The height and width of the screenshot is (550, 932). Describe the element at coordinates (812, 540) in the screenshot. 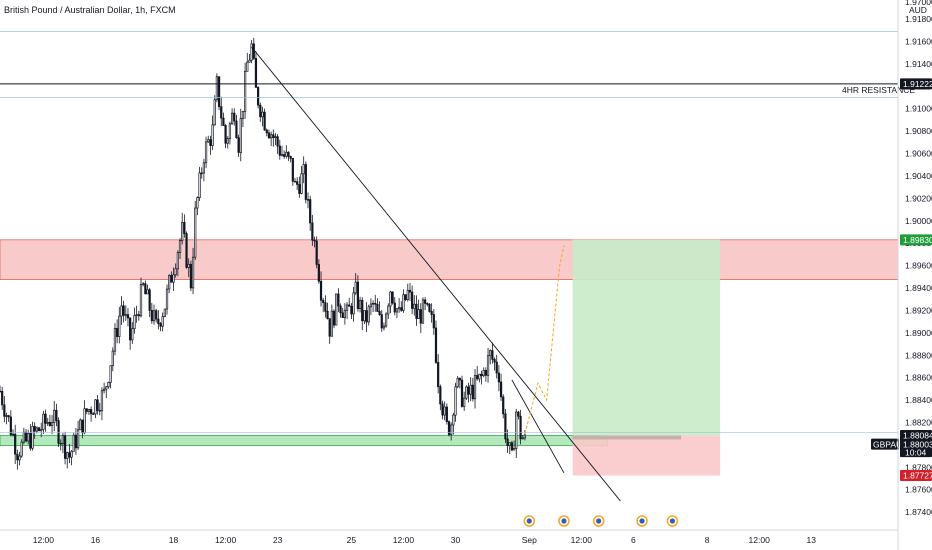

I see `time-tick-label: 13` at that location.